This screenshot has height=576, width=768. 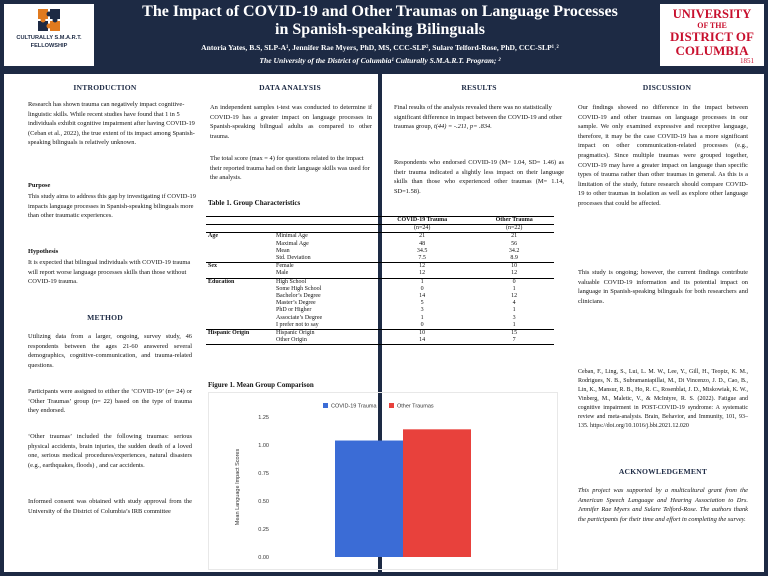 What do you see at coordinates (415, 407) in the screenshot?
I see `legend-label: Other Traumas` at bounding box center [415, 407].